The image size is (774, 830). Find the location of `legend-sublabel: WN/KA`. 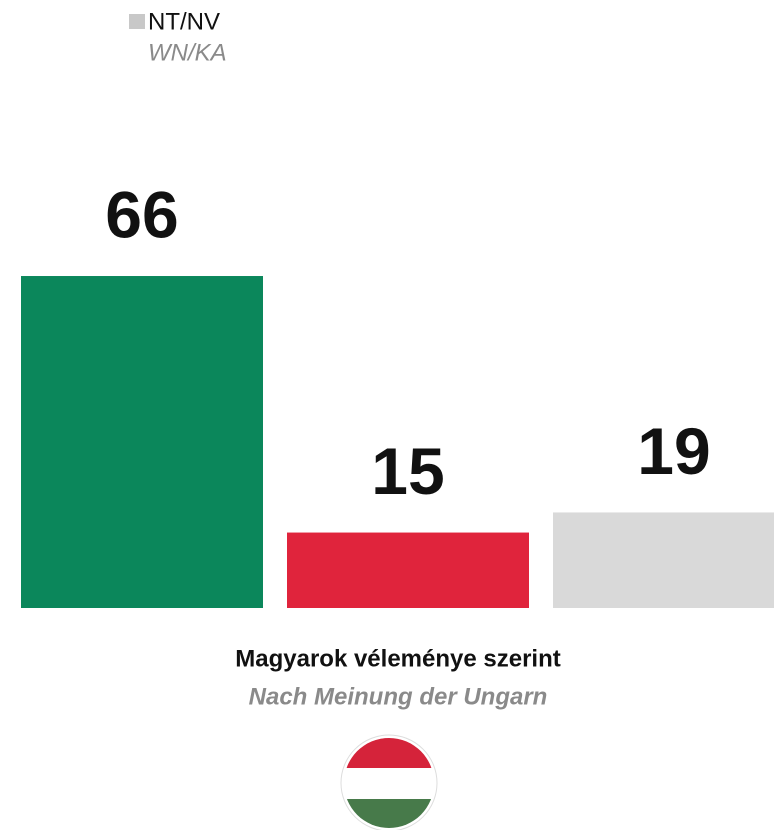

legend-sublabel: WN/KA is located at coordinates (187, 52).